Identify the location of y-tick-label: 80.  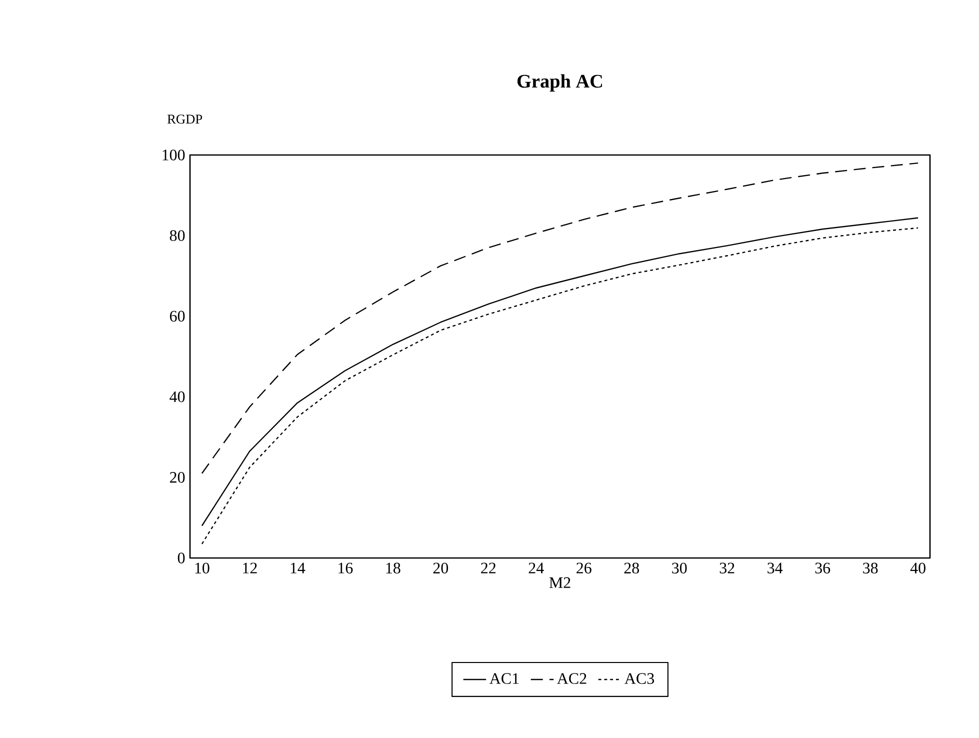
(177, 235).